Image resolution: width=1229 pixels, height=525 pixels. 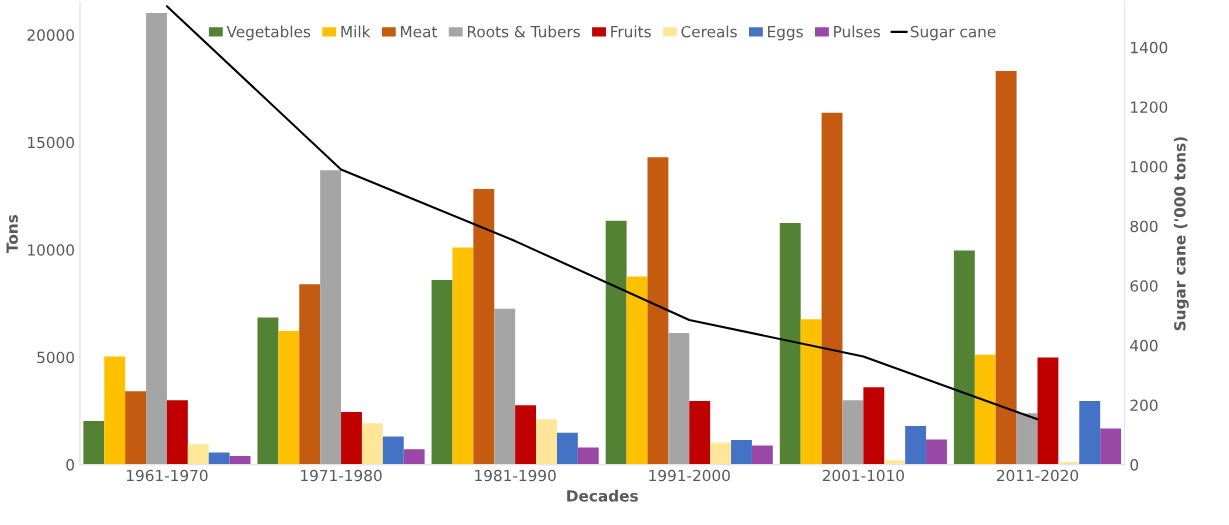 I want to click on x-tick-label: 2011-2020, so click(x=1037, y=475).